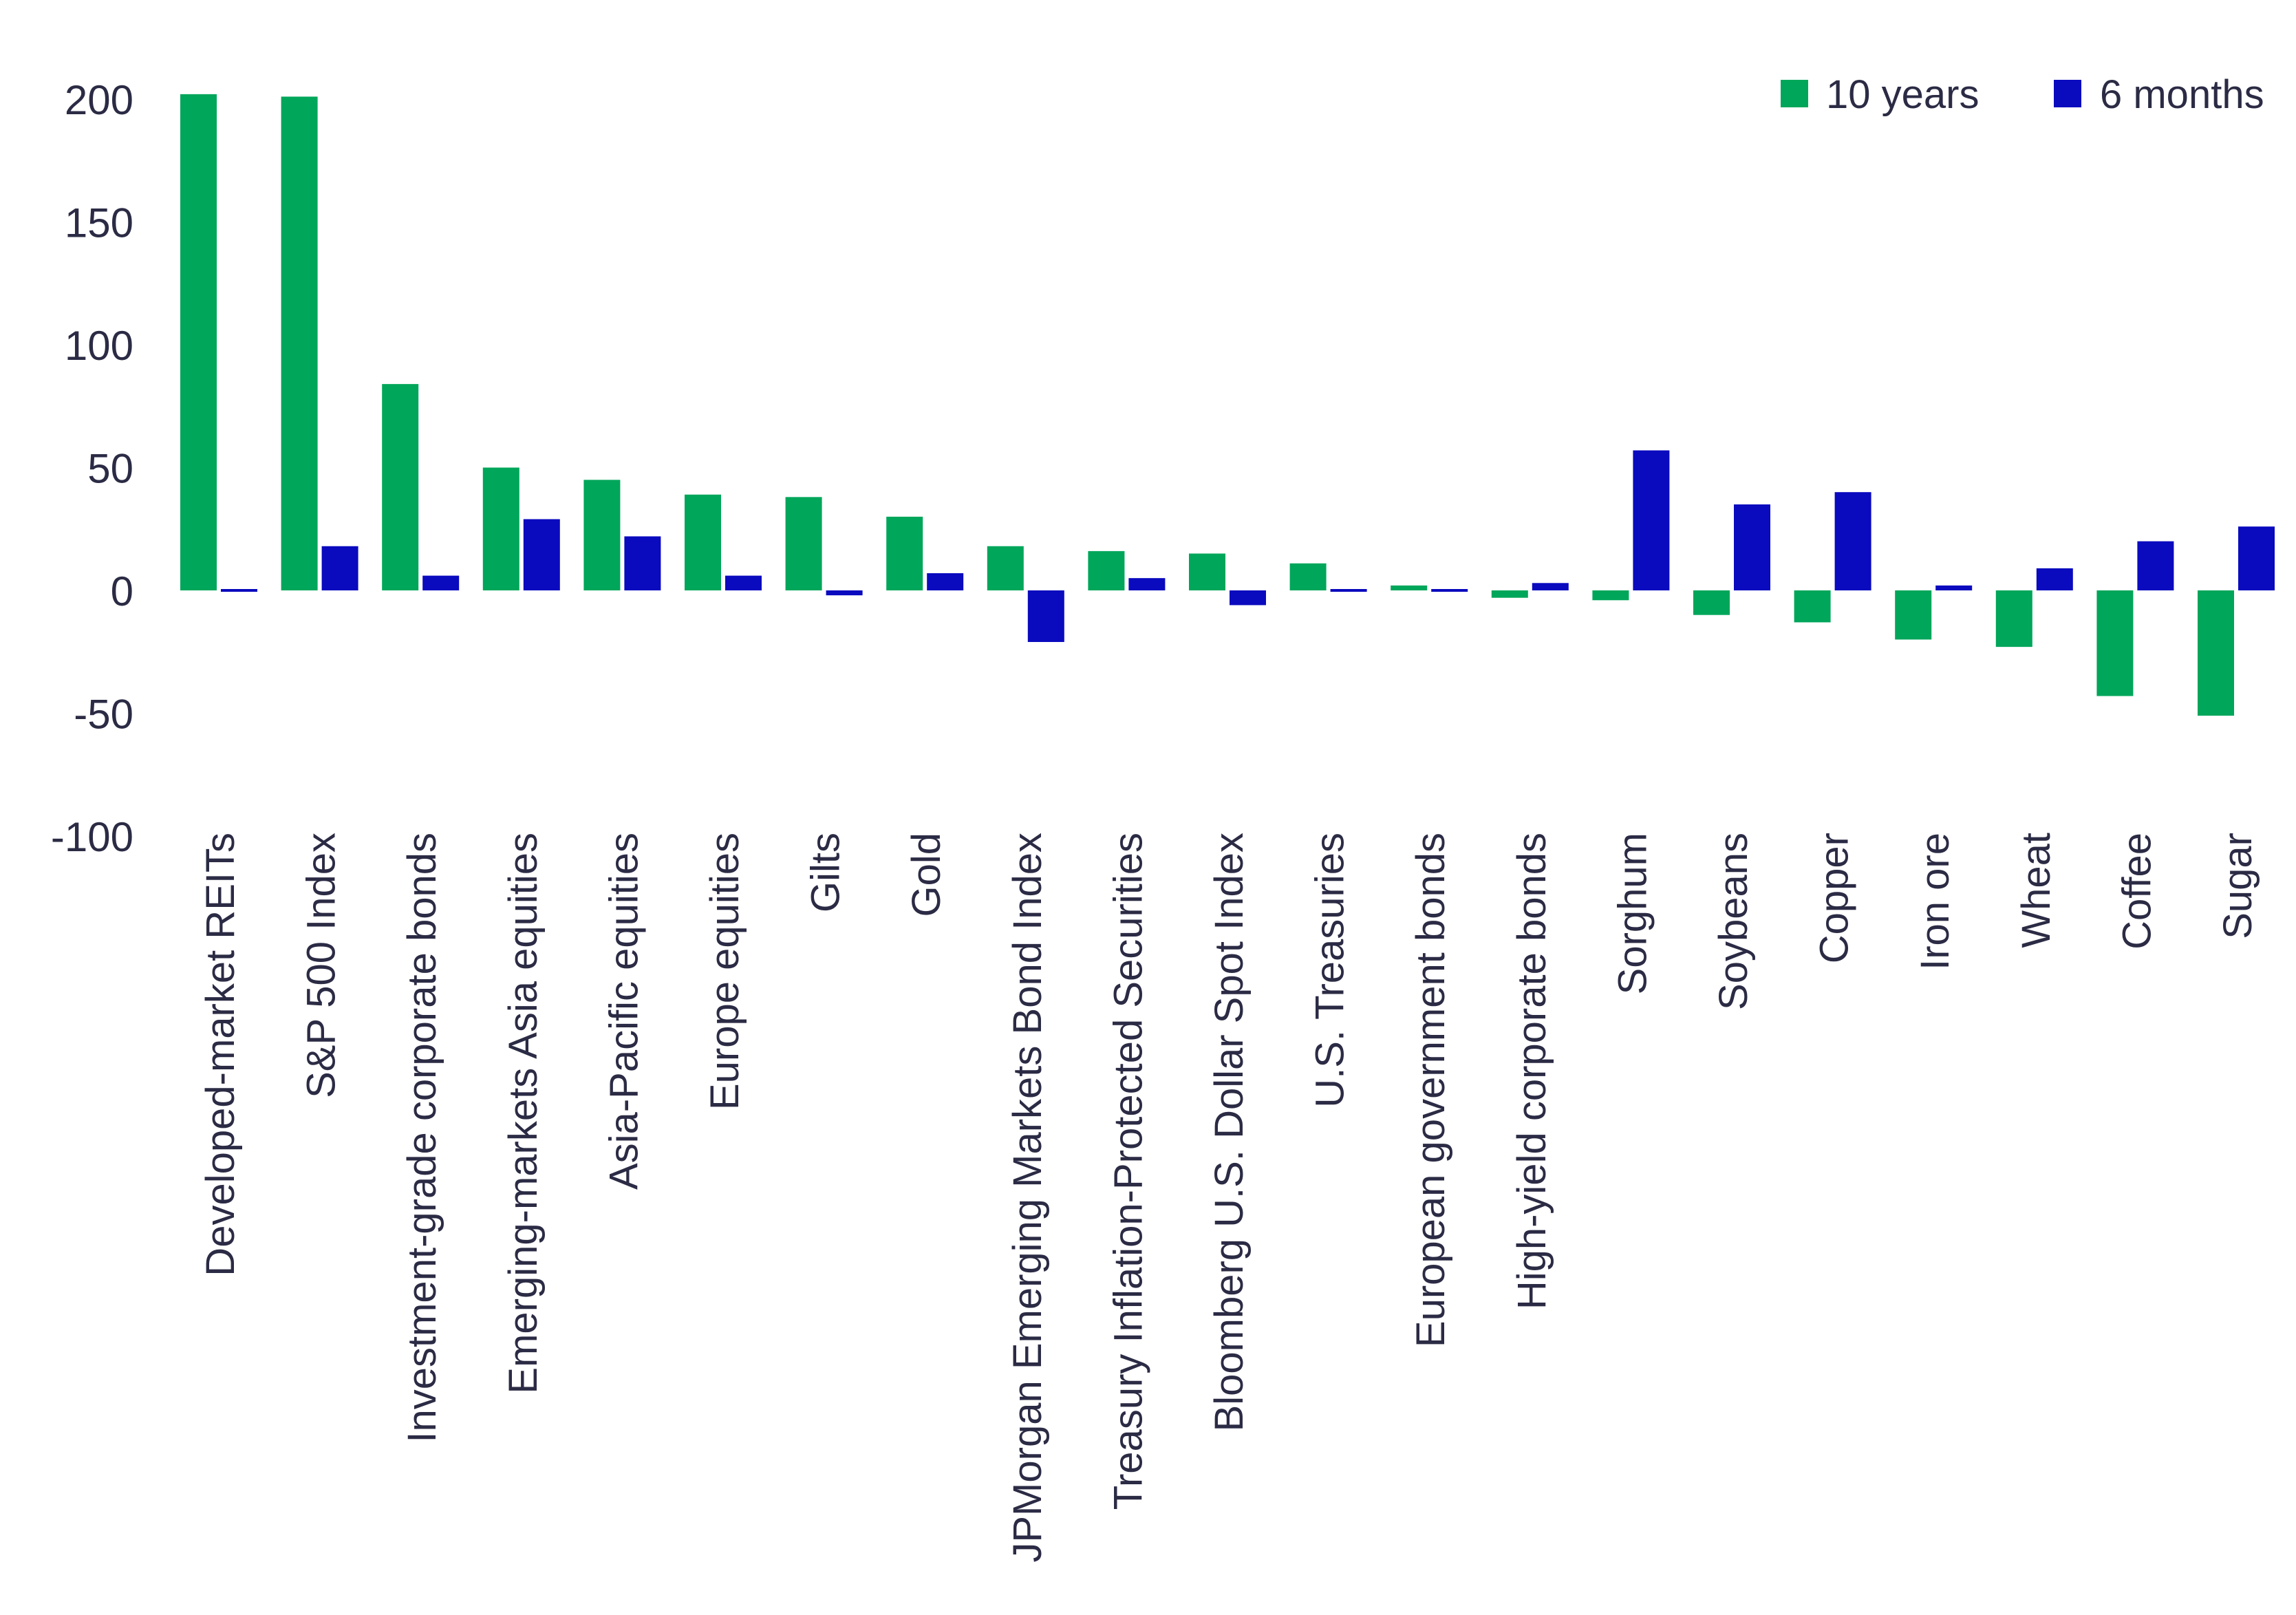  I want to click on category-label: Gilts, so click(826, 873).